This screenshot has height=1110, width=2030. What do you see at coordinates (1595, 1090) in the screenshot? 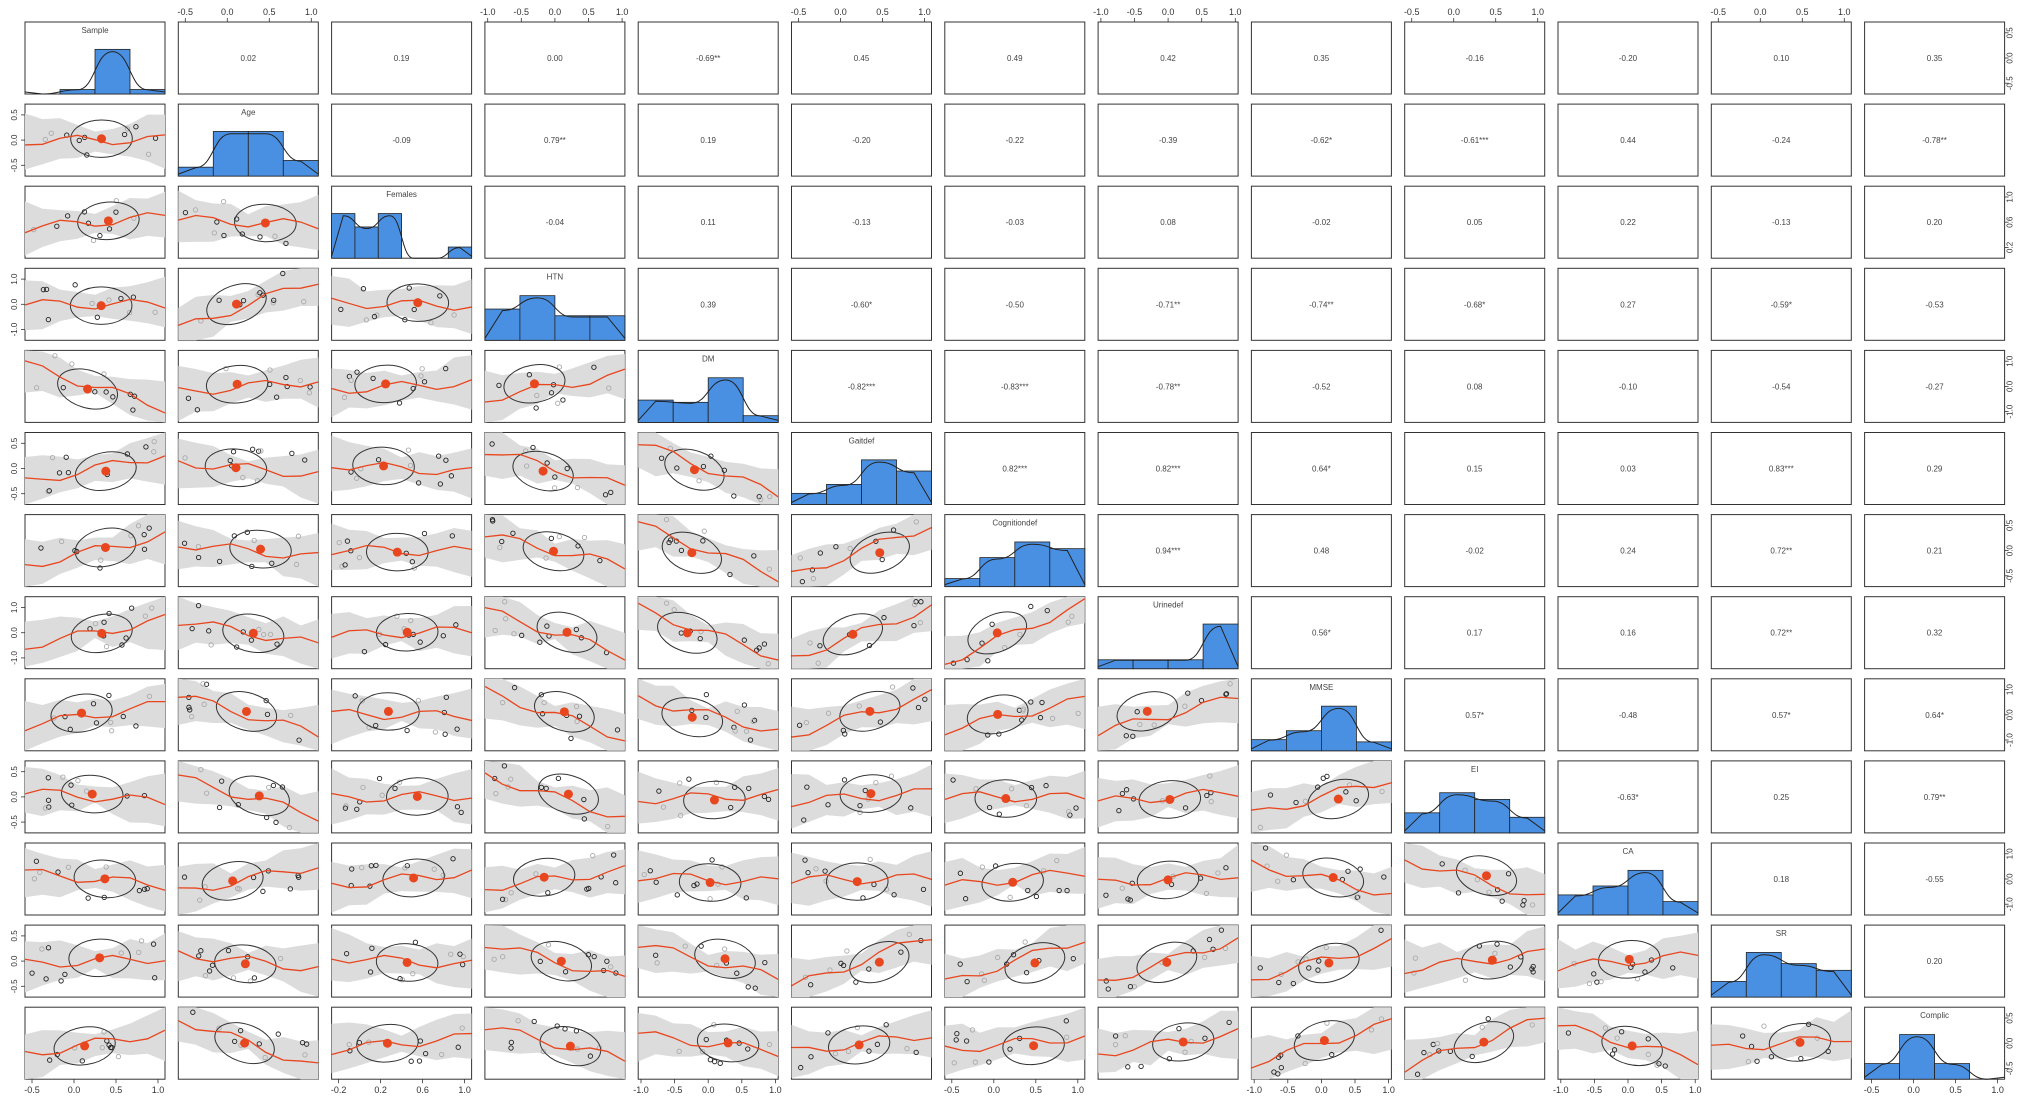
I see `x-tick-label: -0.5` at bounding box center [1595, 1090].